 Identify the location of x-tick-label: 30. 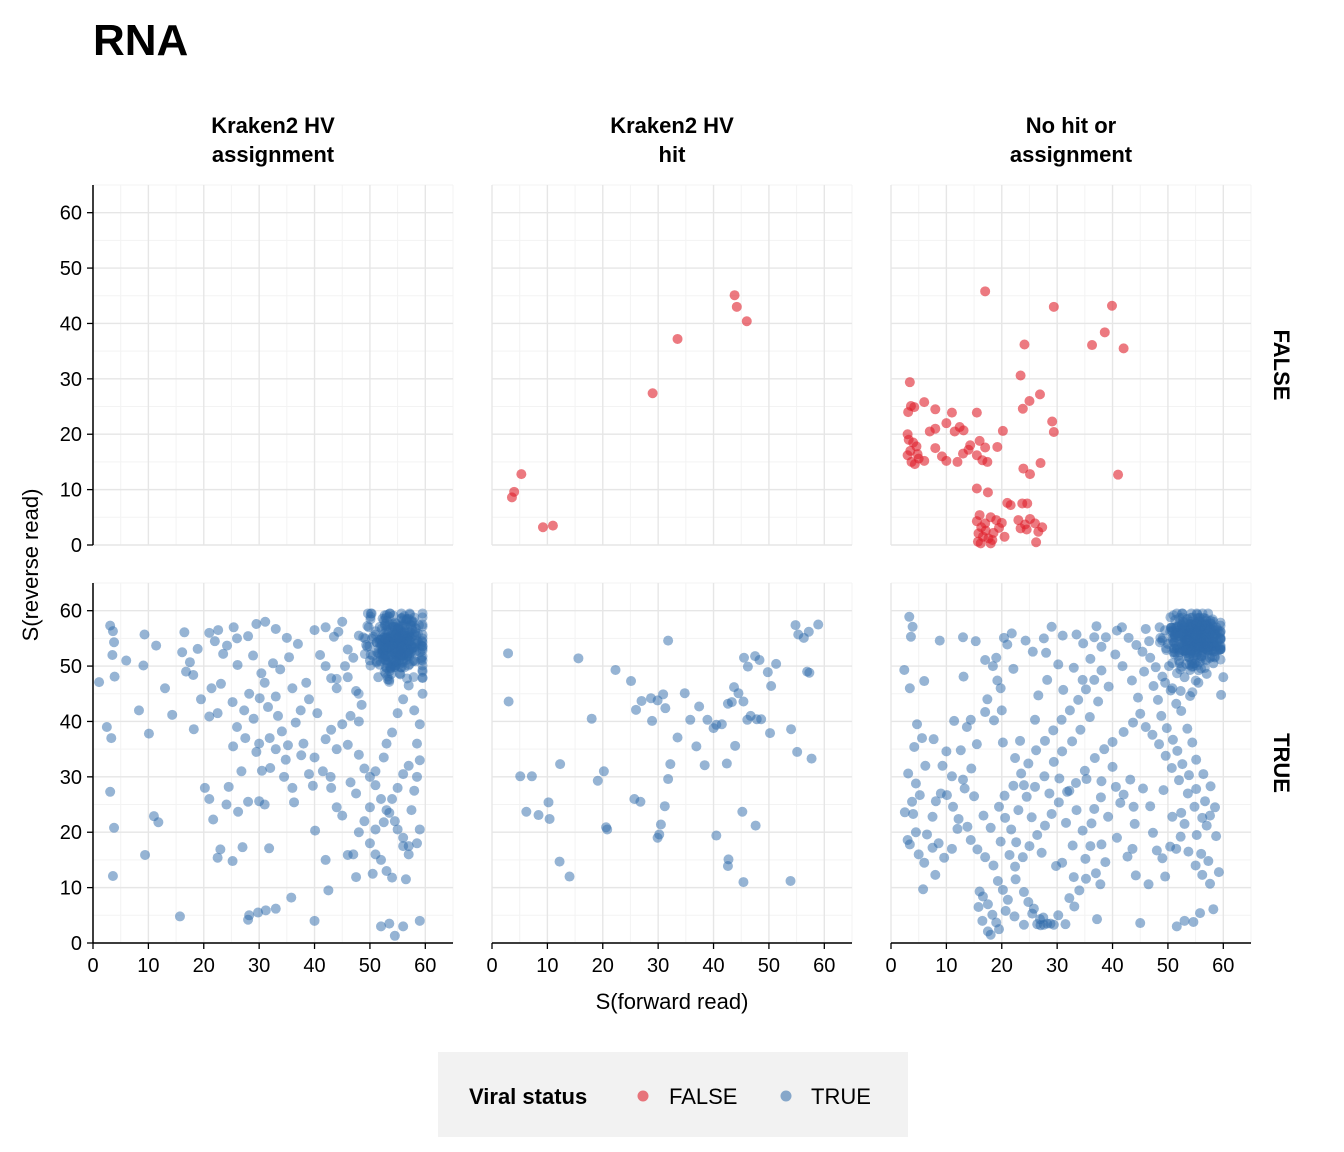
(1057, 966).